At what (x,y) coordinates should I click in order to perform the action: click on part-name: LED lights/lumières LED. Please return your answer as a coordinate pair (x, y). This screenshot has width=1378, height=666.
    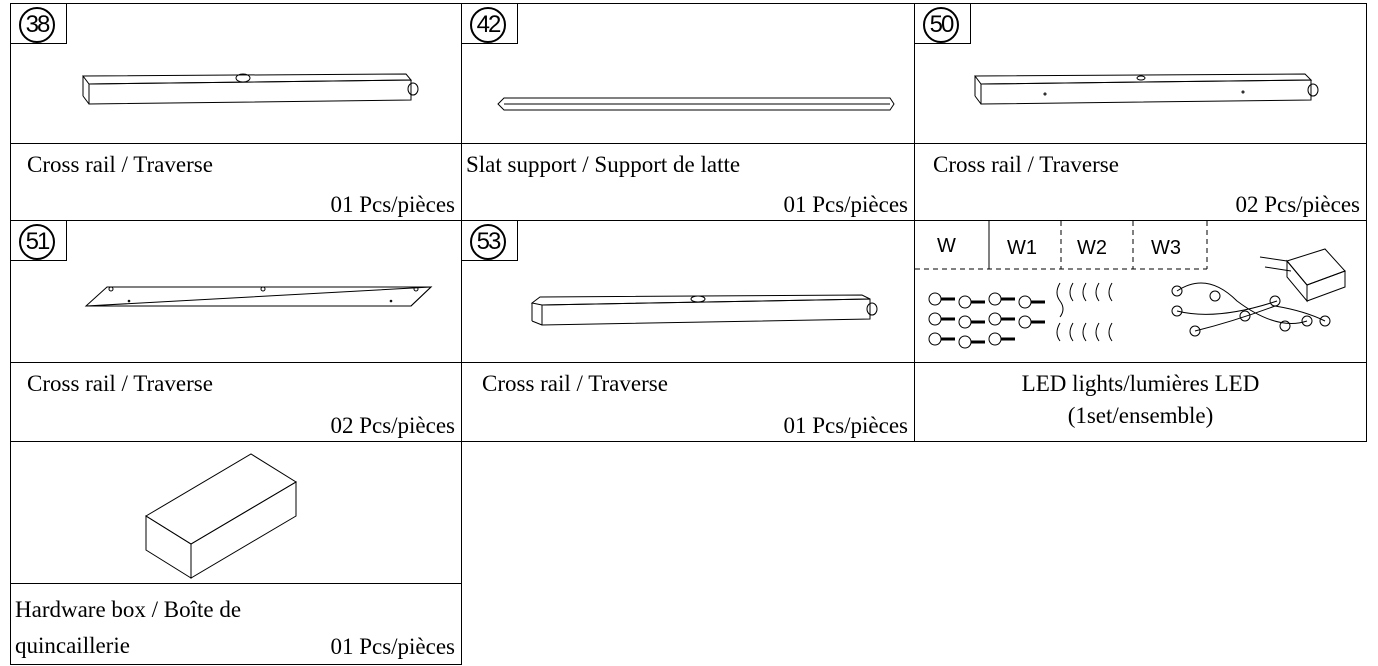
    Looking at the image, I should click on (1140, 383).